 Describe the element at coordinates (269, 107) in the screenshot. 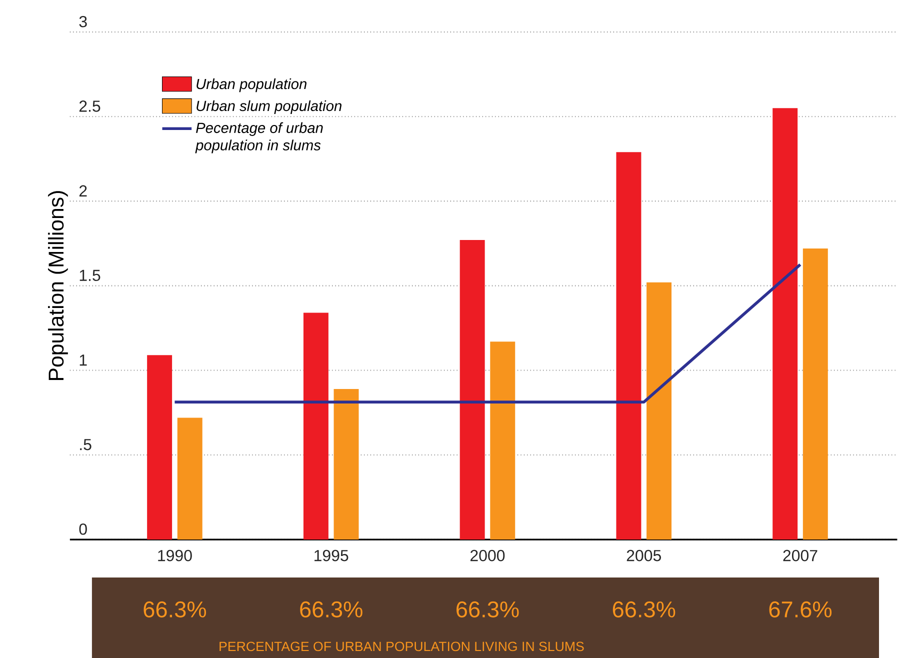

I see `legend-label: Urban slum population` at that location.